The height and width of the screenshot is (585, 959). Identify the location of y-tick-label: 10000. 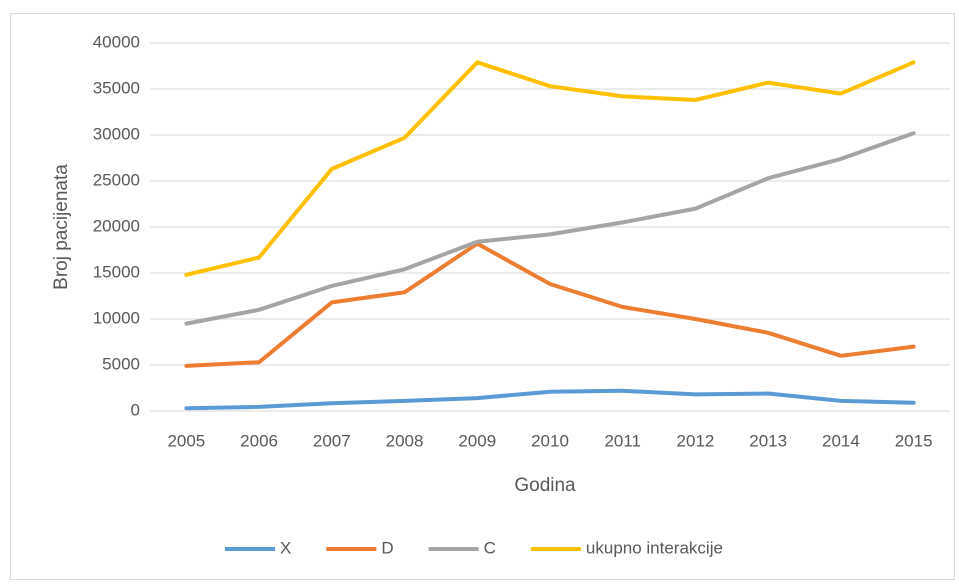
(116, 317).